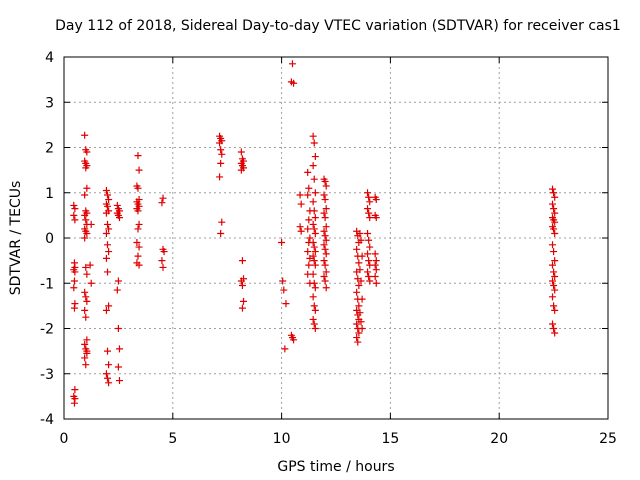 This screenshot has height=480, width=640. I want to click on y-tick-label: -4, so click(47, 420).